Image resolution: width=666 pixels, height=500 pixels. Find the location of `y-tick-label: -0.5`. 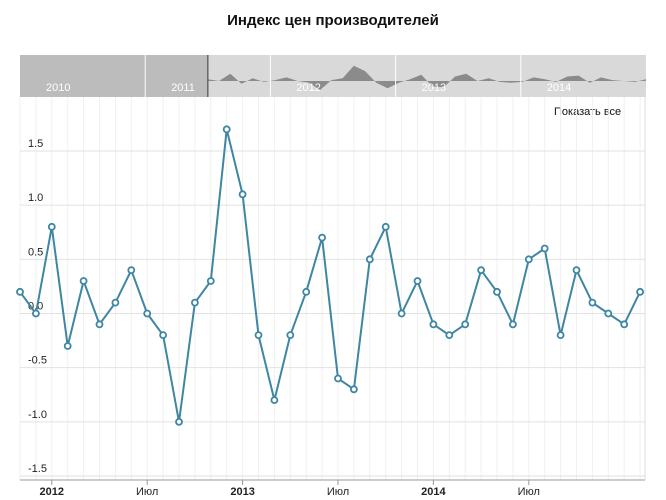

y-tick-label: -0.5 is located at coordinates (37, 361).